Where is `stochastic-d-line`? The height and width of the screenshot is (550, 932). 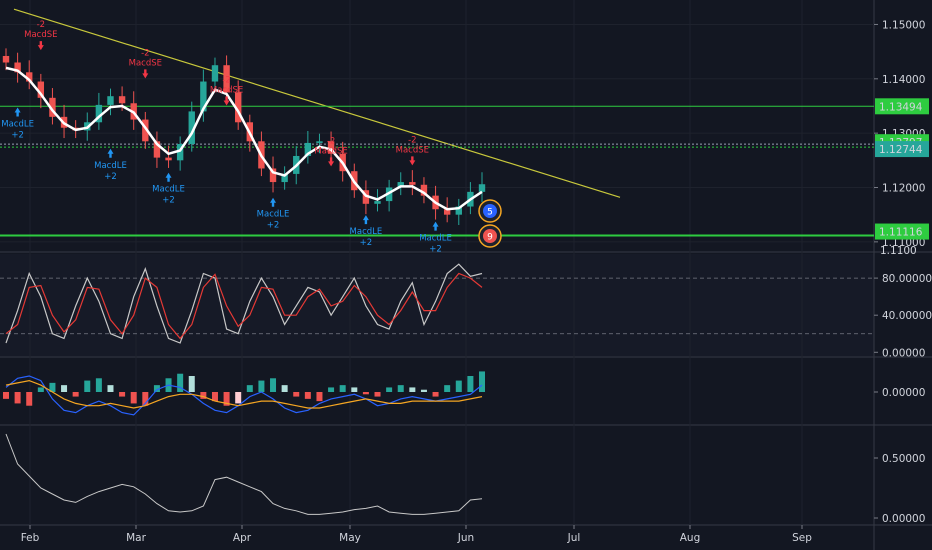 stochastic-d-line is located at coordinates (244, 306).